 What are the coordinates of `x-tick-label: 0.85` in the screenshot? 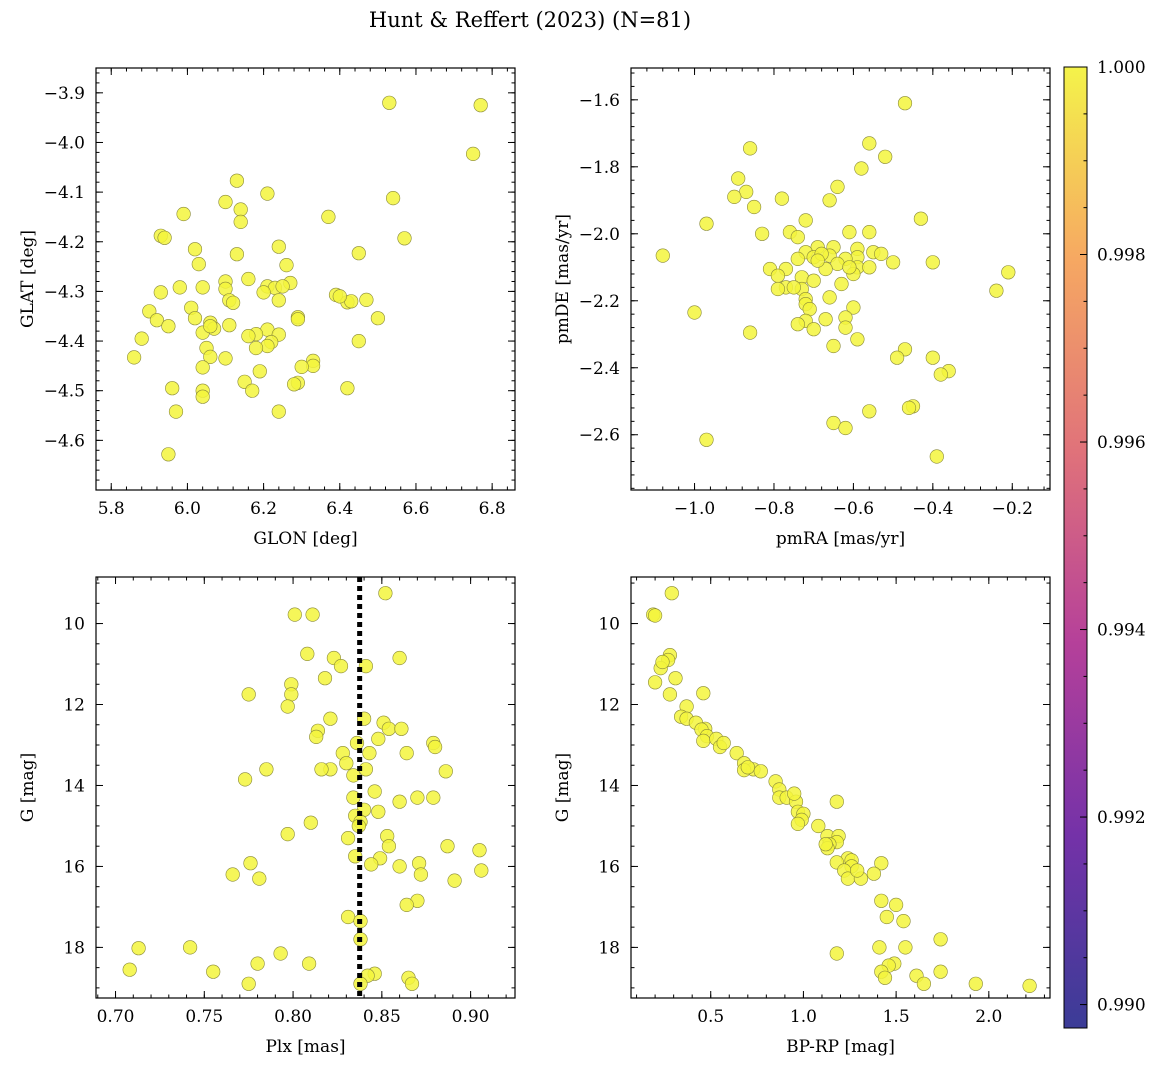 It's located at (382, 1017).